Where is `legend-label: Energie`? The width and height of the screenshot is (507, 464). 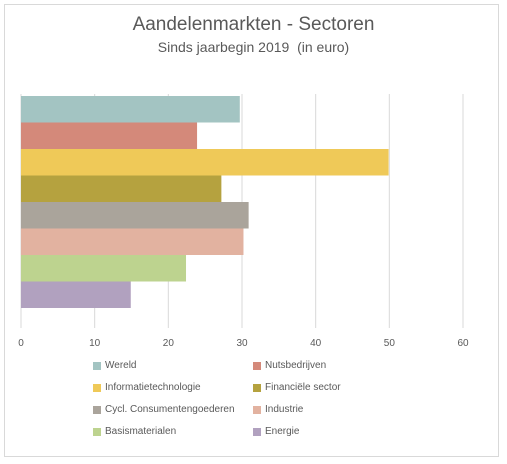 legend-label: Energie is located at coordinates (282, 431).